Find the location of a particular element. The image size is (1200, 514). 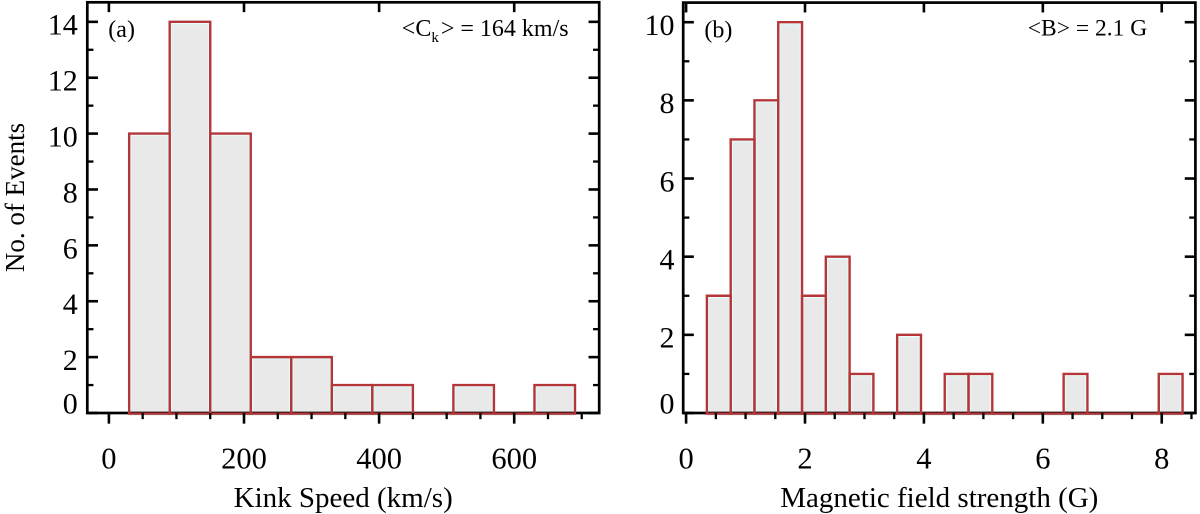

svg-text: 600 is located at coordinates (514, 459).